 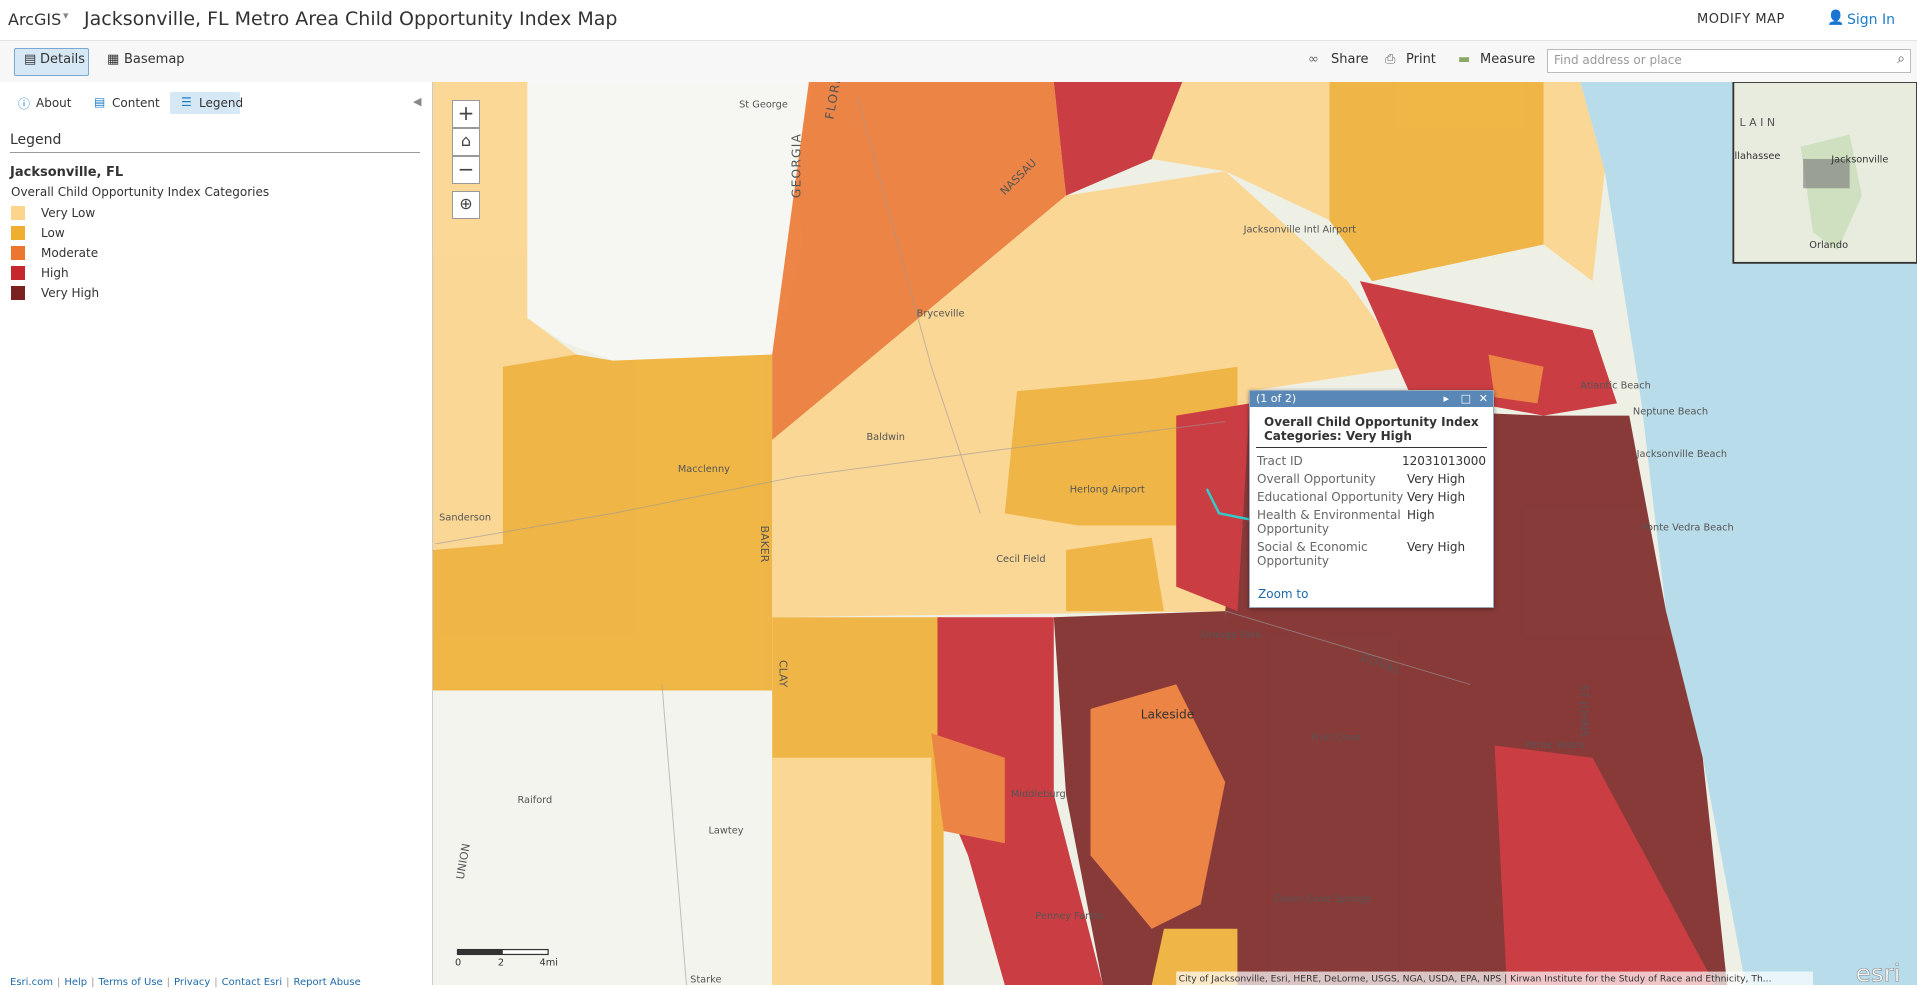 I want to click on popup-row: Health & Environmental Opportunity High, so click(x=1371, y=522).